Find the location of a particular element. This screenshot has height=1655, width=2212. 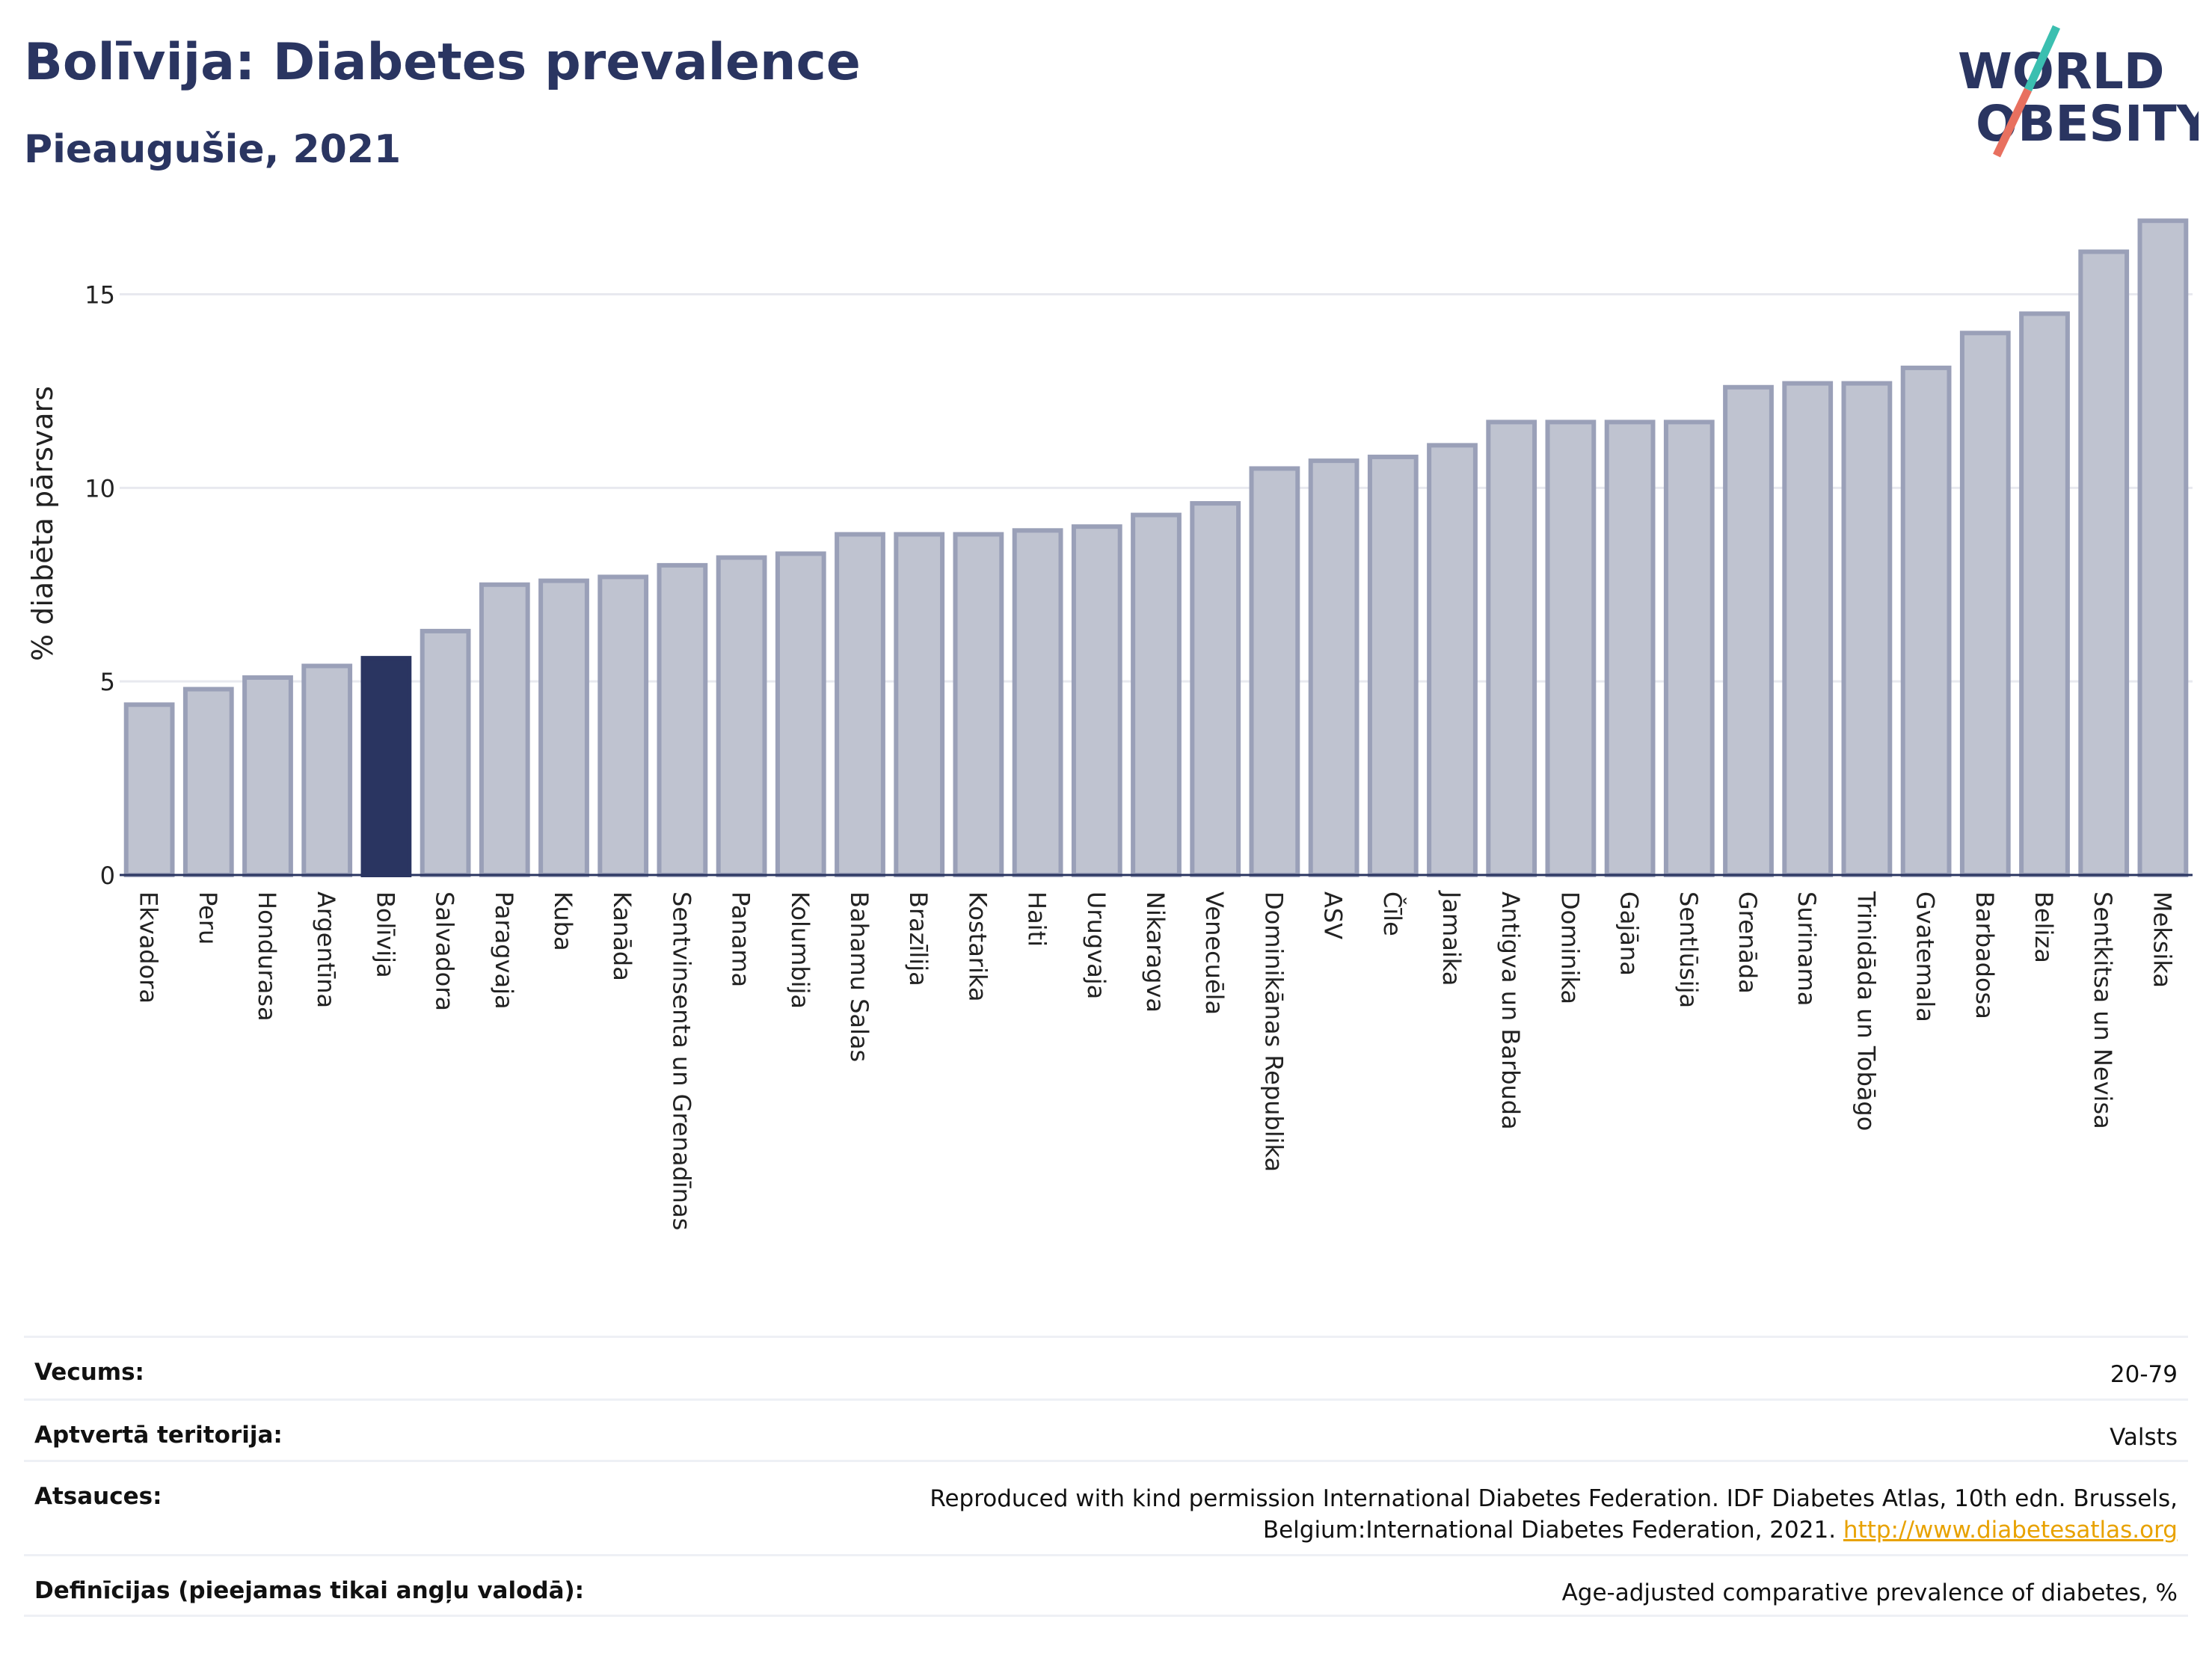

x-category-label: Barbadosa is located at coordinates (1984, 955).